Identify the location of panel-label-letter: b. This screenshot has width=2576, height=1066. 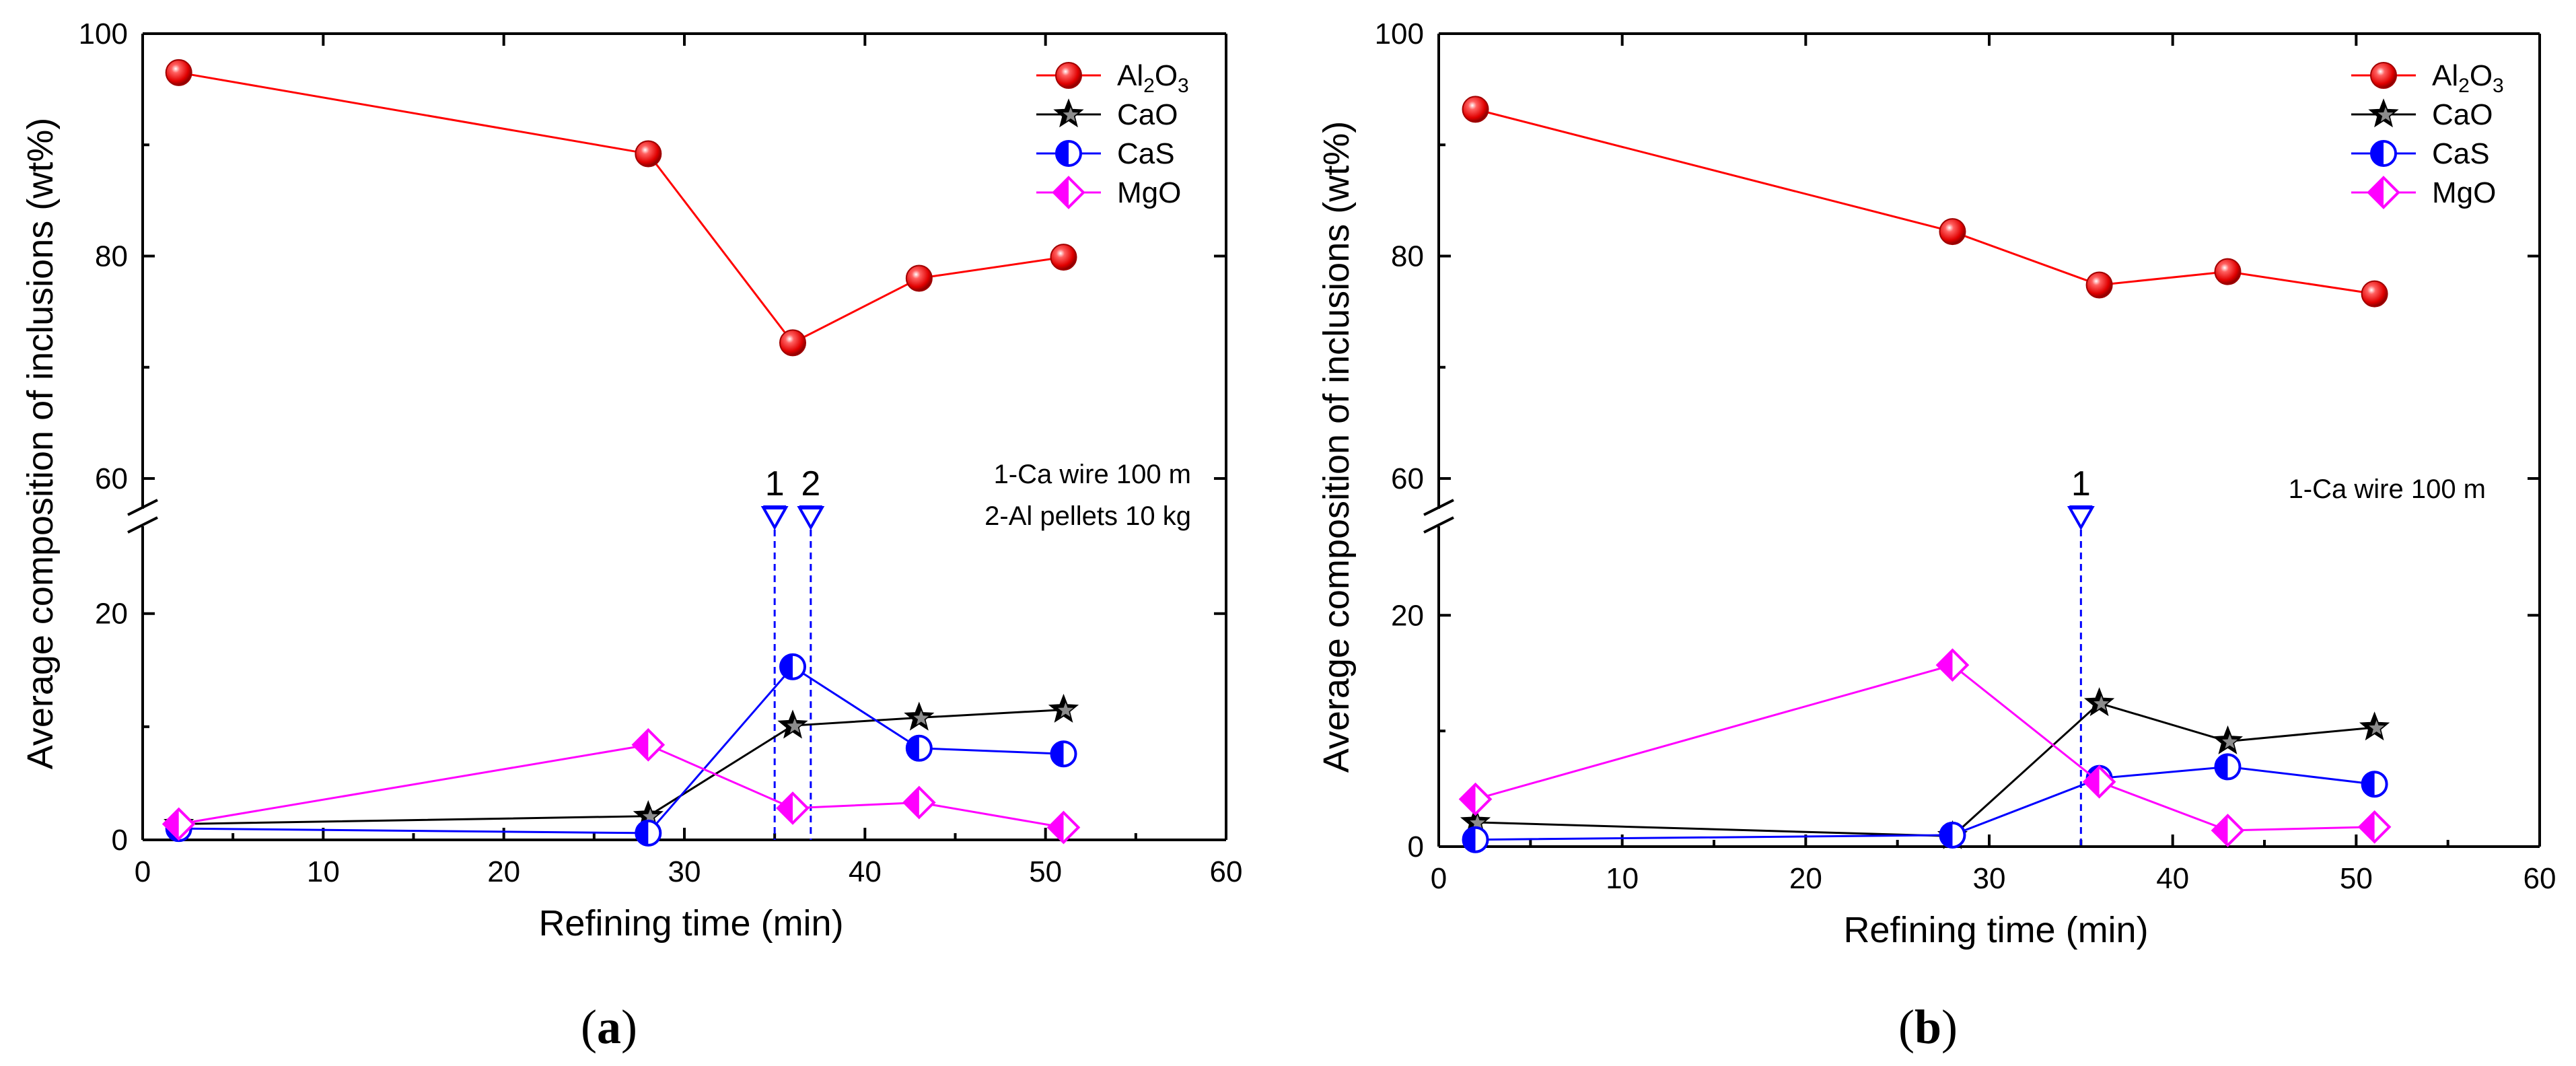
(1928, 1027).